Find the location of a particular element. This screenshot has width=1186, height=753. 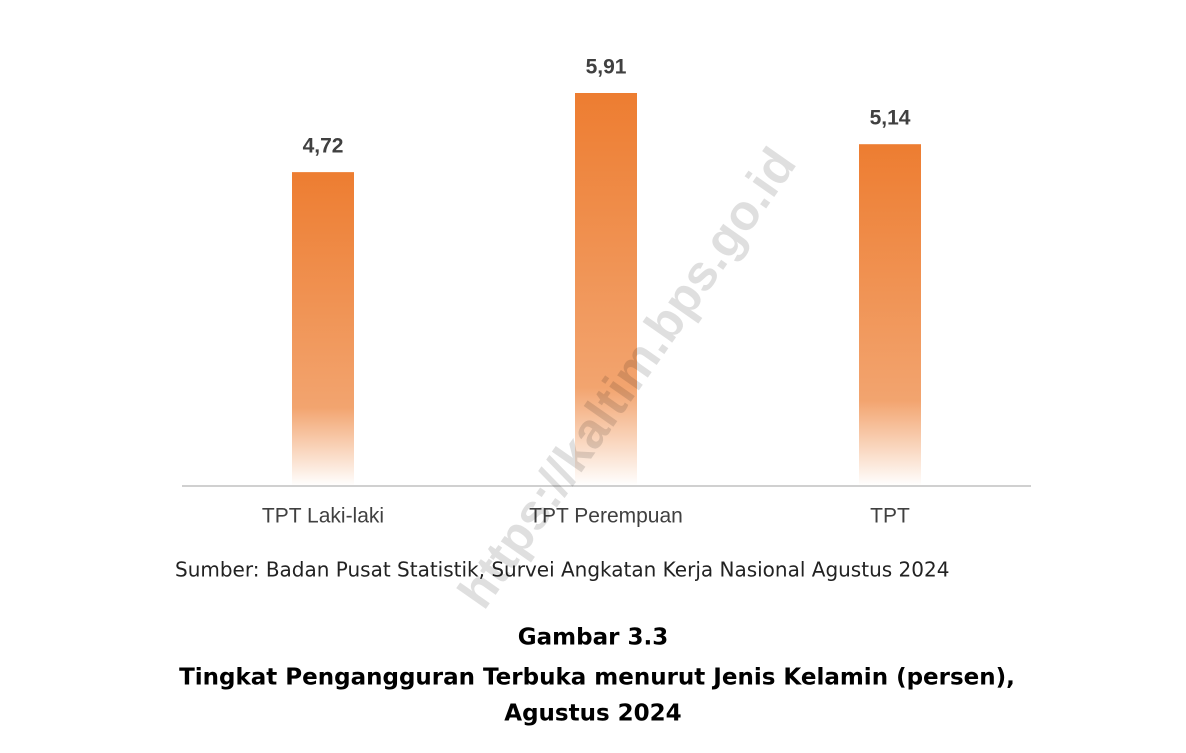

x-tick-label: TPT is located at coordinates (890, 516).